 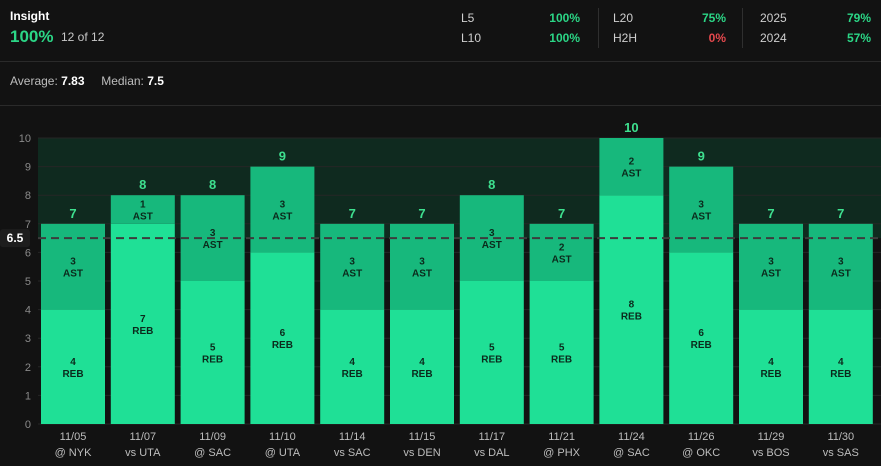 What do you see at coordinates (142, 437) in the screenshot?
I see `x-tick-date: 11/07` at bounding box center [142, 437].